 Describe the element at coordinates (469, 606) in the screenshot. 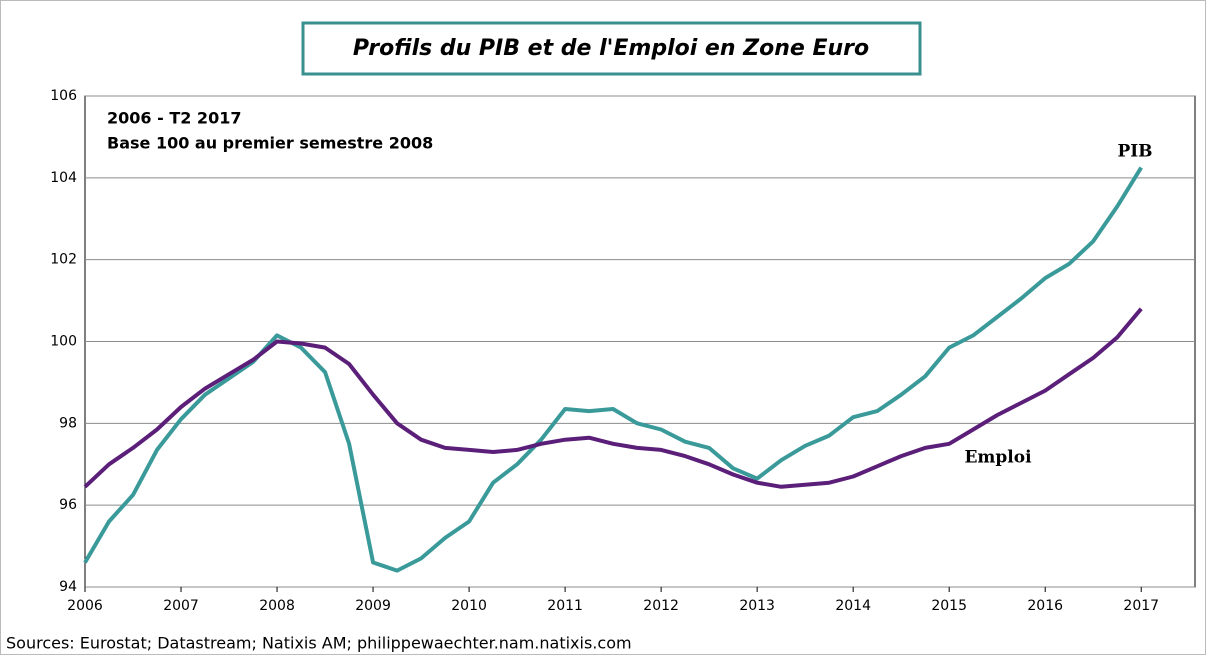

I see `x-tick-label: 2010` at that location.